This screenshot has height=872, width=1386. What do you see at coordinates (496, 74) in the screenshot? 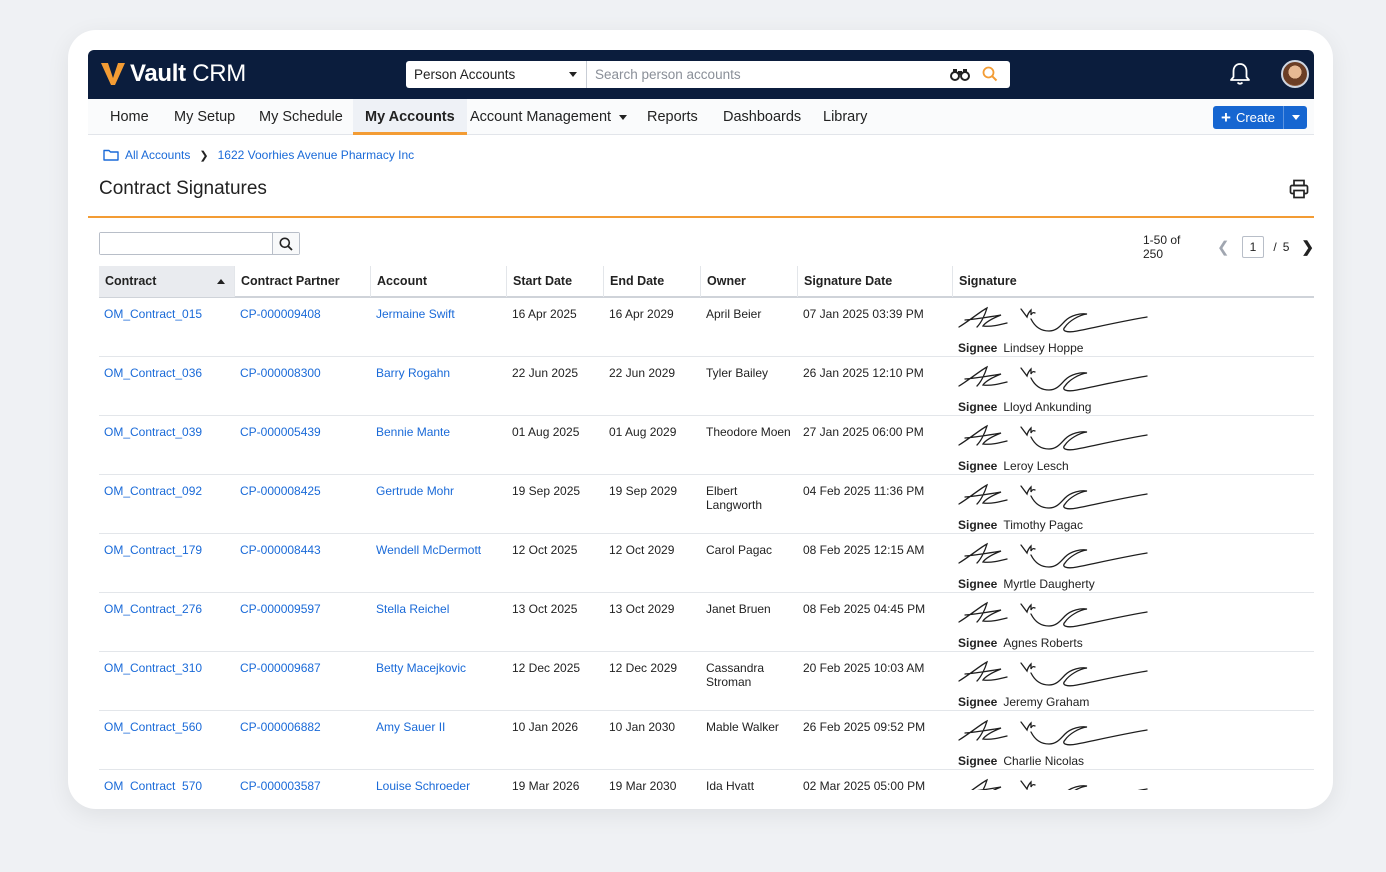
I see `search-scope-select: Person Accounts` at bounding box center [496, 74].